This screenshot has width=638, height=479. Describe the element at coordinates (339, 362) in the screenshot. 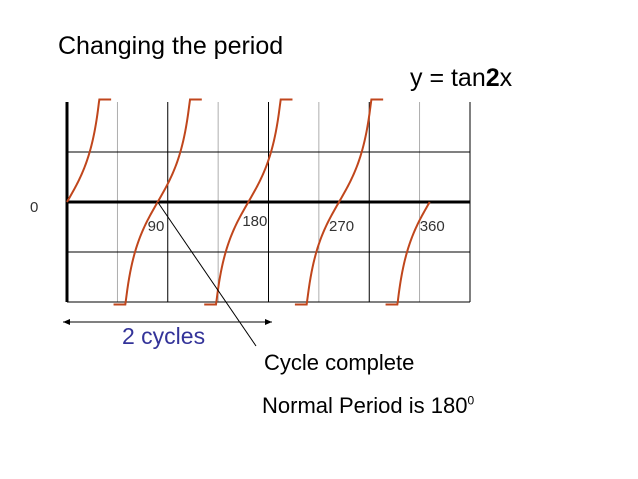

I see `cycle-complete-note: Cycle complete` at that location.